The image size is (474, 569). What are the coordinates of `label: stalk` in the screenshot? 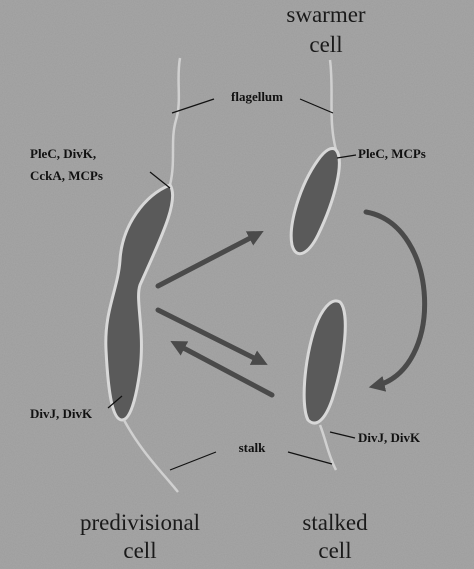 It's located at (253, 447).